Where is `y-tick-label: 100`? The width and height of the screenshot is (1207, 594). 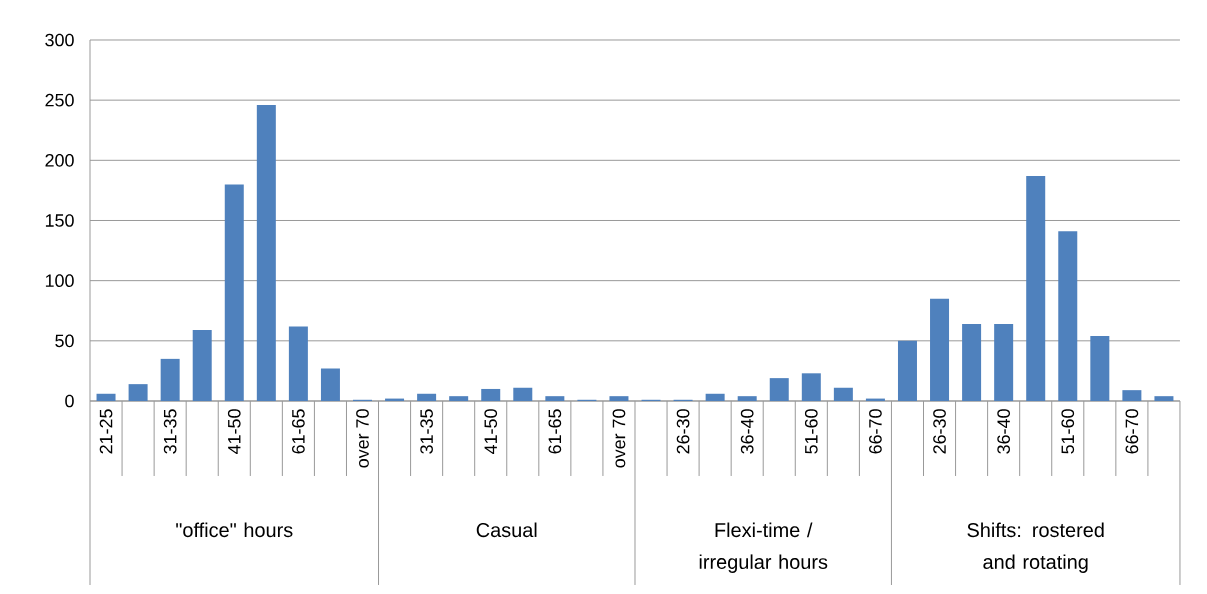 y-tick-label: 100 is located at coordinates (59, 280).